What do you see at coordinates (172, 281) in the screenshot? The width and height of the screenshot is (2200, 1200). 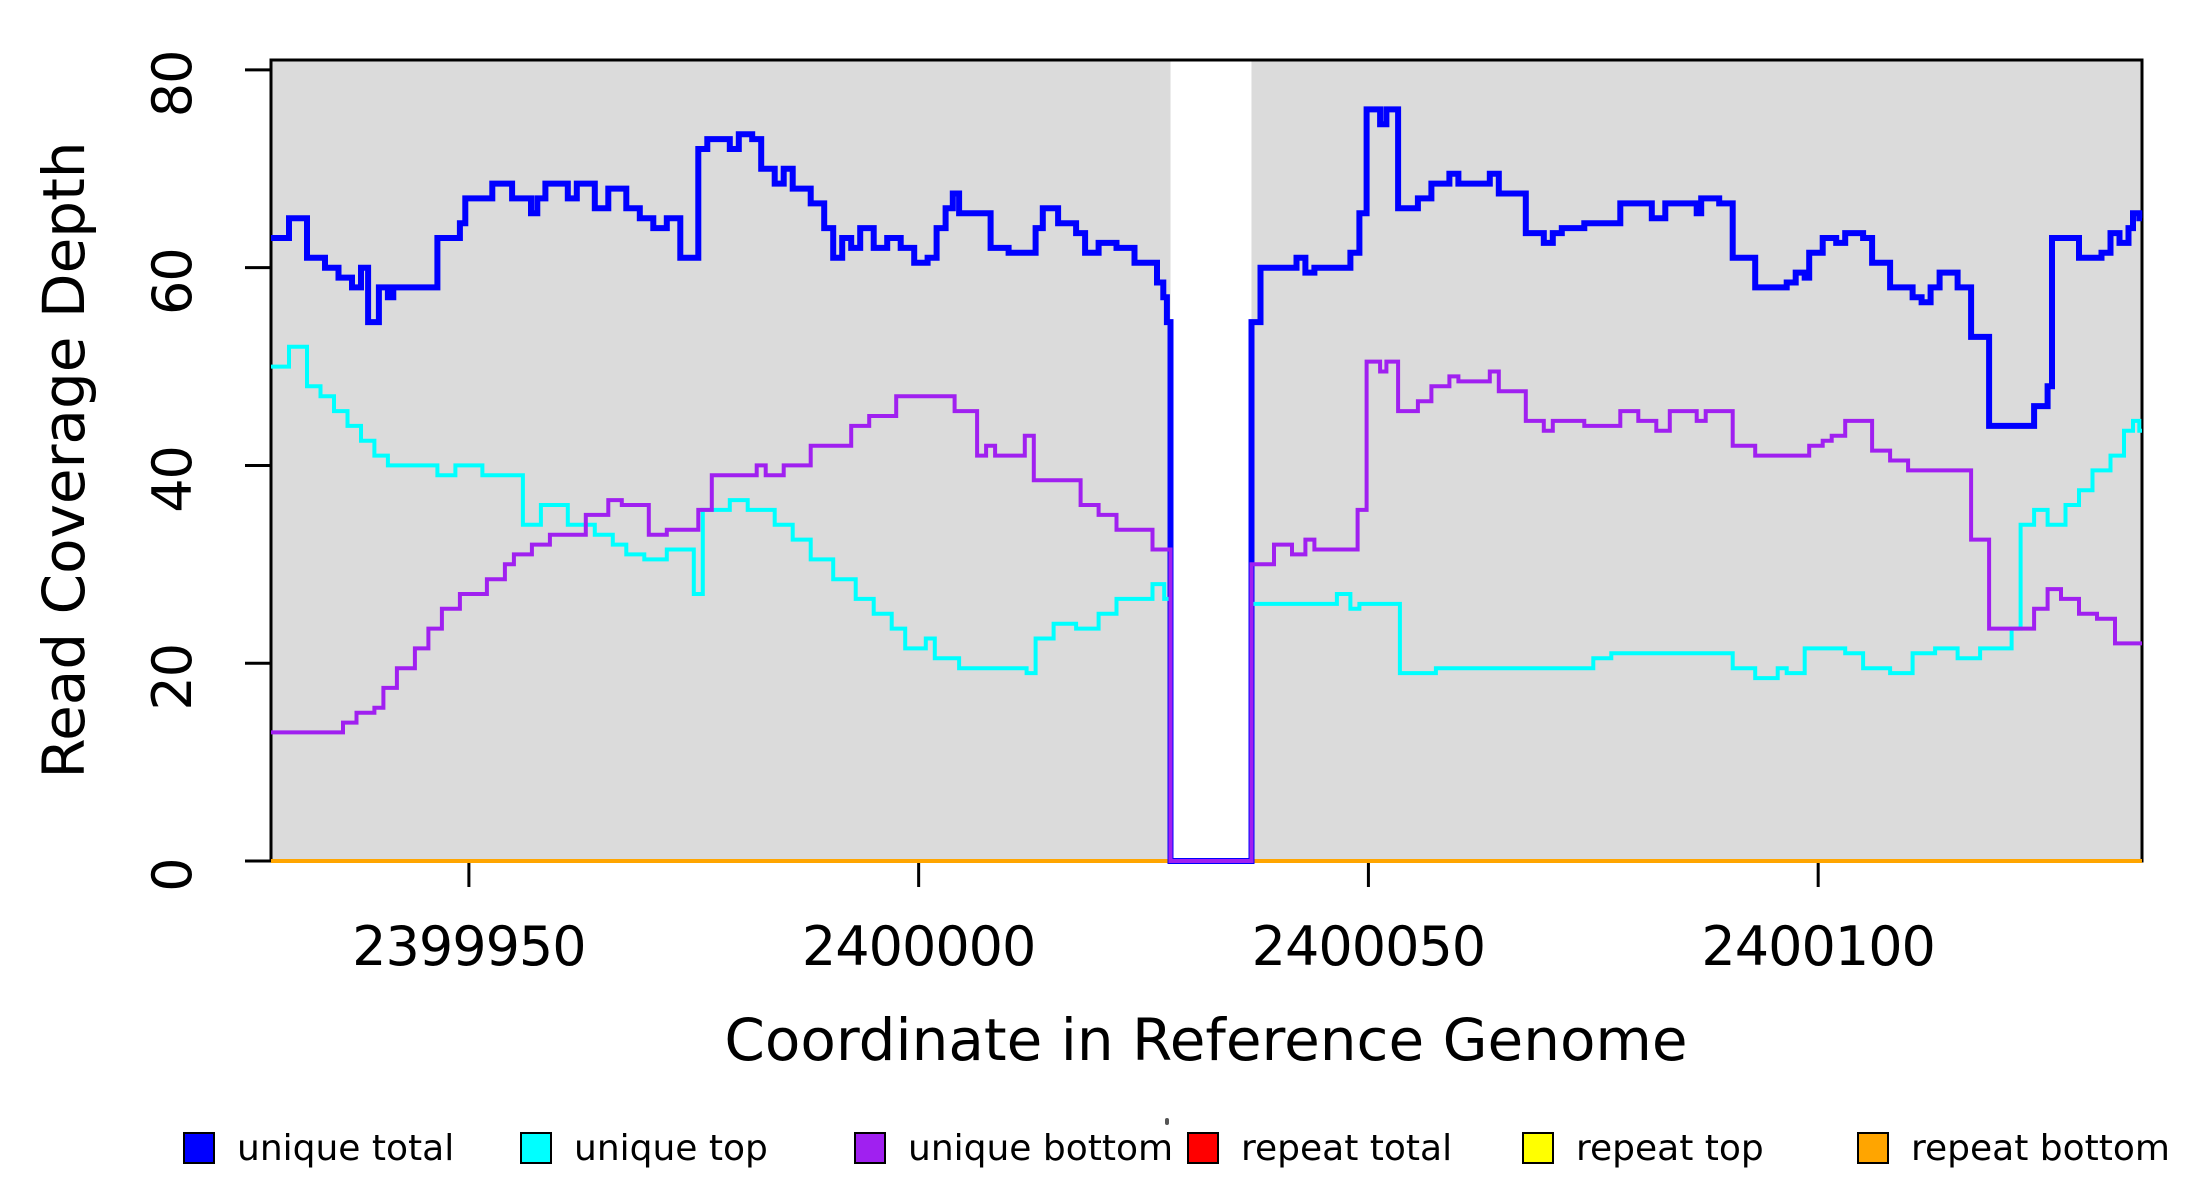 I see `y-tick-label: 60` at bounding box center [172, 281].